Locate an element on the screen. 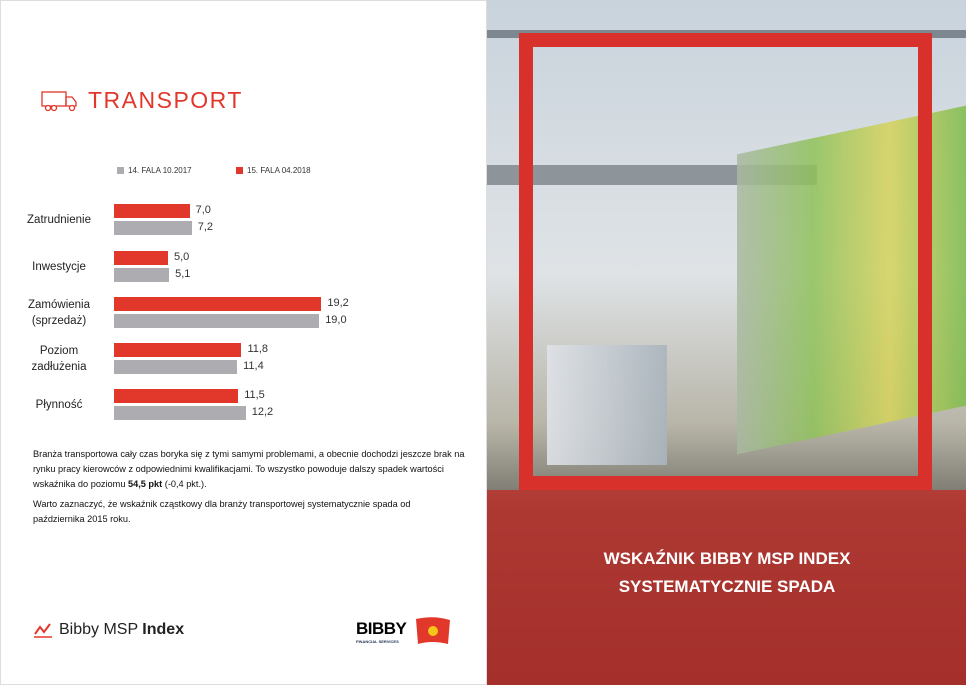 The height and width of the screenshot is (685, 966). category-label: Poziom zadłużenia is located at coordinates (59, 359).